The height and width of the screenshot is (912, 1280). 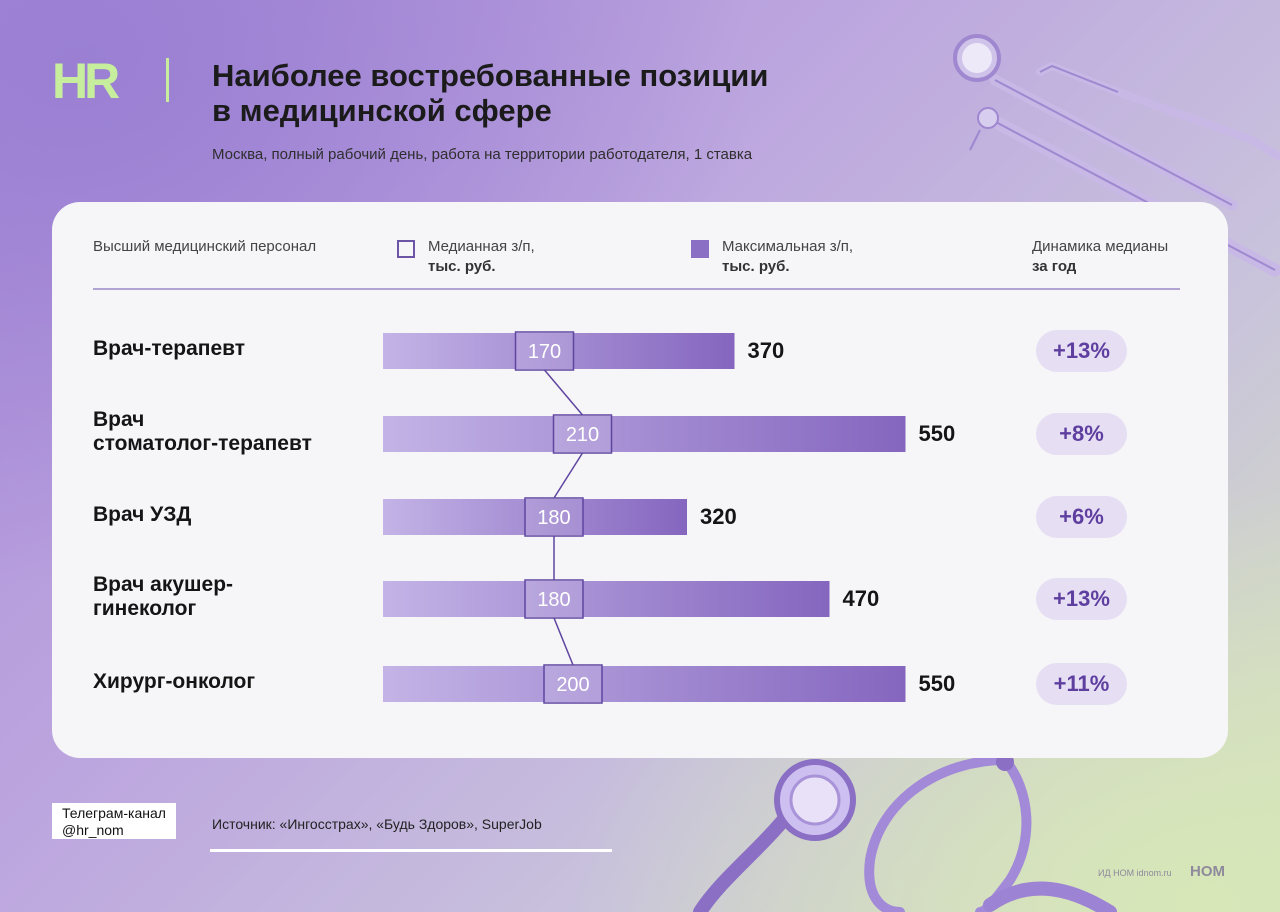 What do you see at coordinates (411, 850) in the screenshot?
I see `source-underline` at bounding box center [411, 850].